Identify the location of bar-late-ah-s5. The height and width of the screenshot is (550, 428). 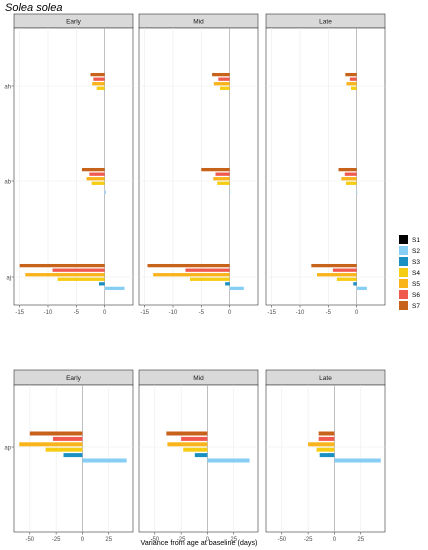
(351, 84).